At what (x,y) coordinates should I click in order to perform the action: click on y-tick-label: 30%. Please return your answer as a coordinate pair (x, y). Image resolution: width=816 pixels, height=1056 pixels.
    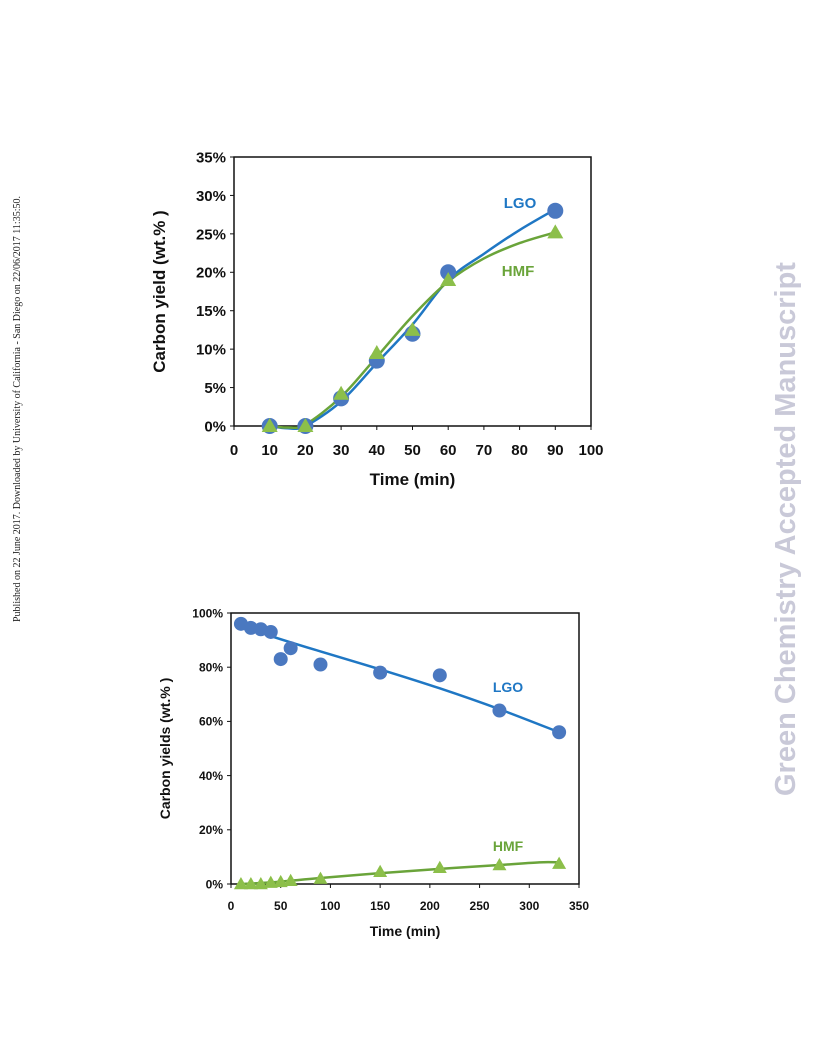
    Looking at the image, I should click on (211, 196).